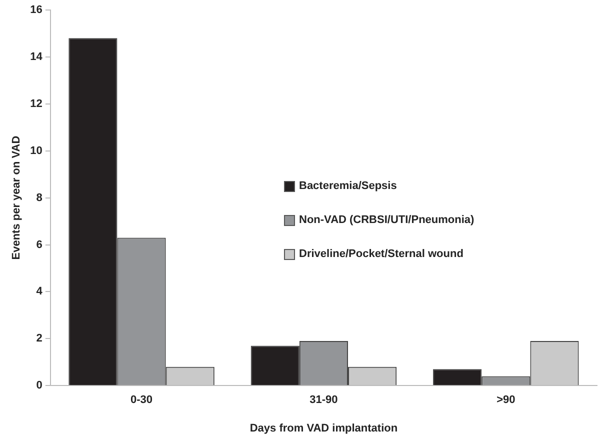 The image size is (609, 443). Describe the element at coordinates (141, 400) in the screenshot. I see `x-tick-label: 0-30` at that location.